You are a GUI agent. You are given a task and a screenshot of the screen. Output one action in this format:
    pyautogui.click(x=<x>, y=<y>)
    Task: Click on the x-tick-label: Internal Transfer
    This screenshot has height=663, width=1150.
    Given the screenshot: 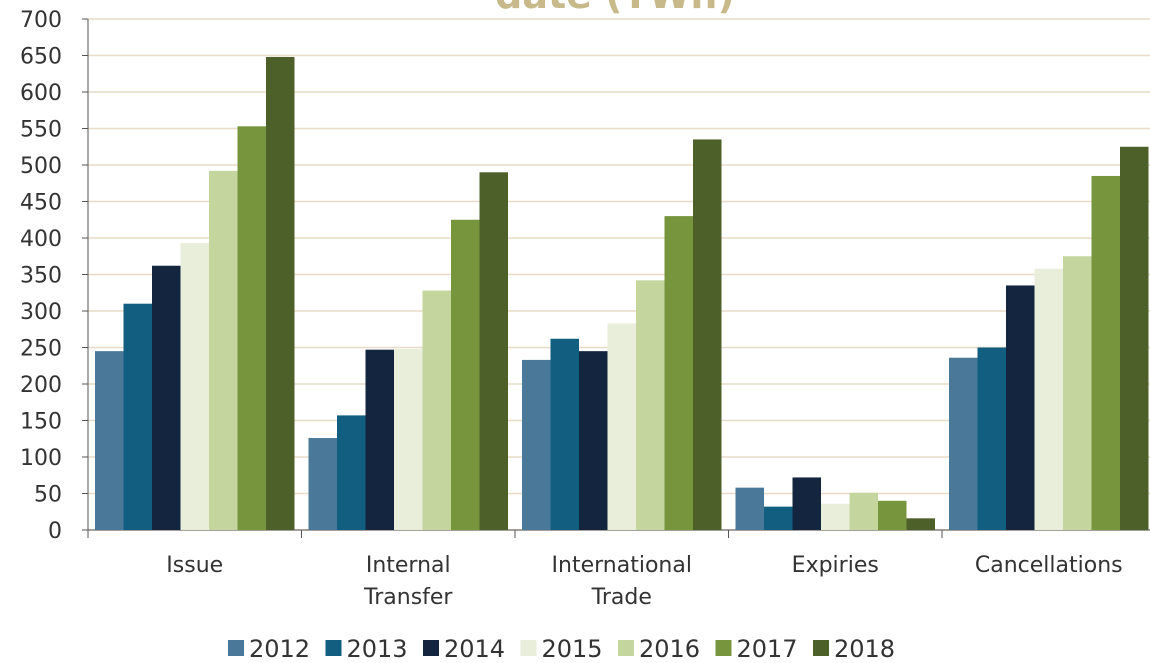 What is the action you would take?
    pyautogui.click(x=408, y=581)
    